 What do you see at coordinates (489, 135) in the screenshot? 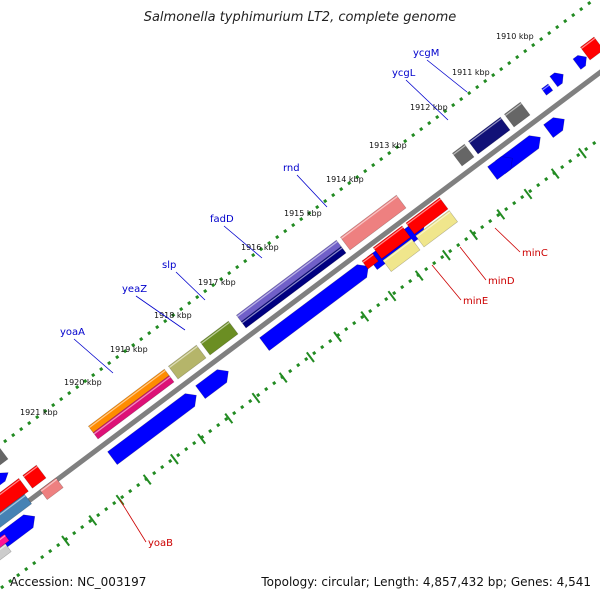
I see `gene-ycgL` at bounding box center [489, 135].